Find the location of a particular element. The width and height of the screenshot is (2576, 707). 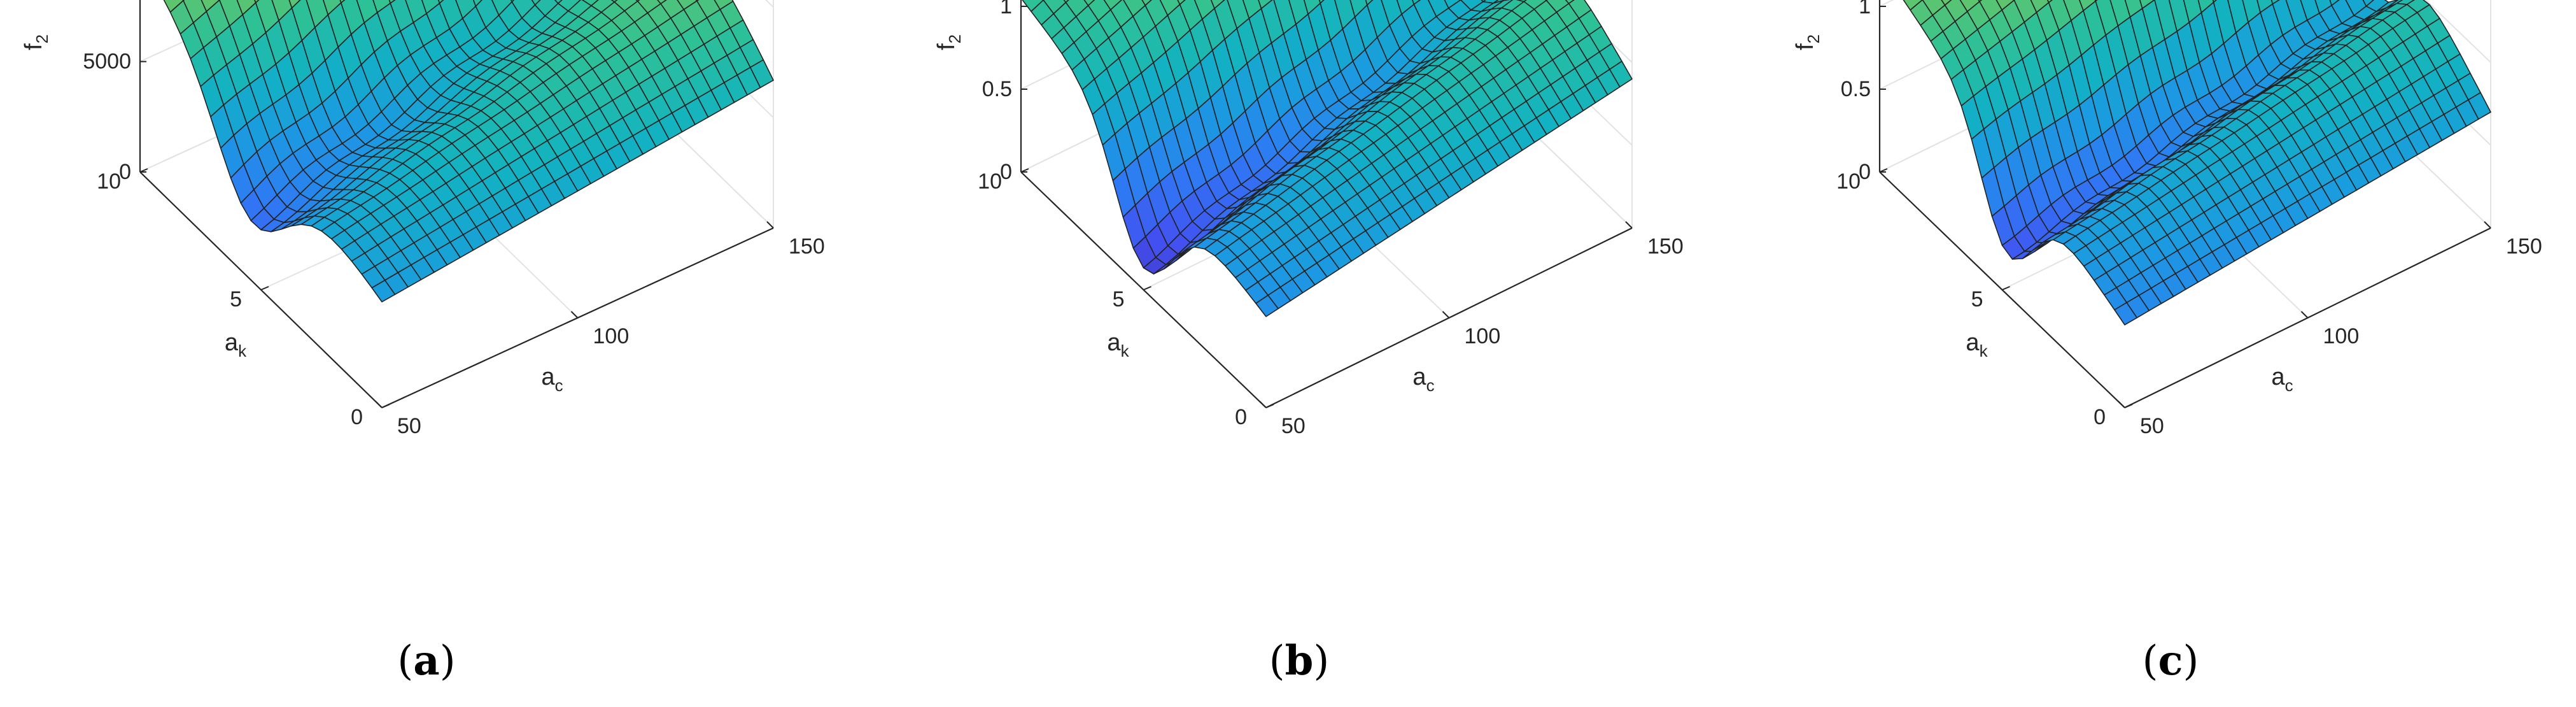

caption-letter-a: a is located at coordinates (427, 661).